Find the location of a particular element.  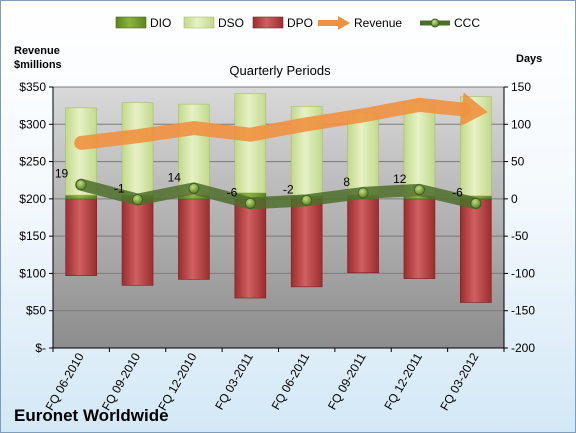

left-tick-label: $300 is located at coordinates (32, 124).